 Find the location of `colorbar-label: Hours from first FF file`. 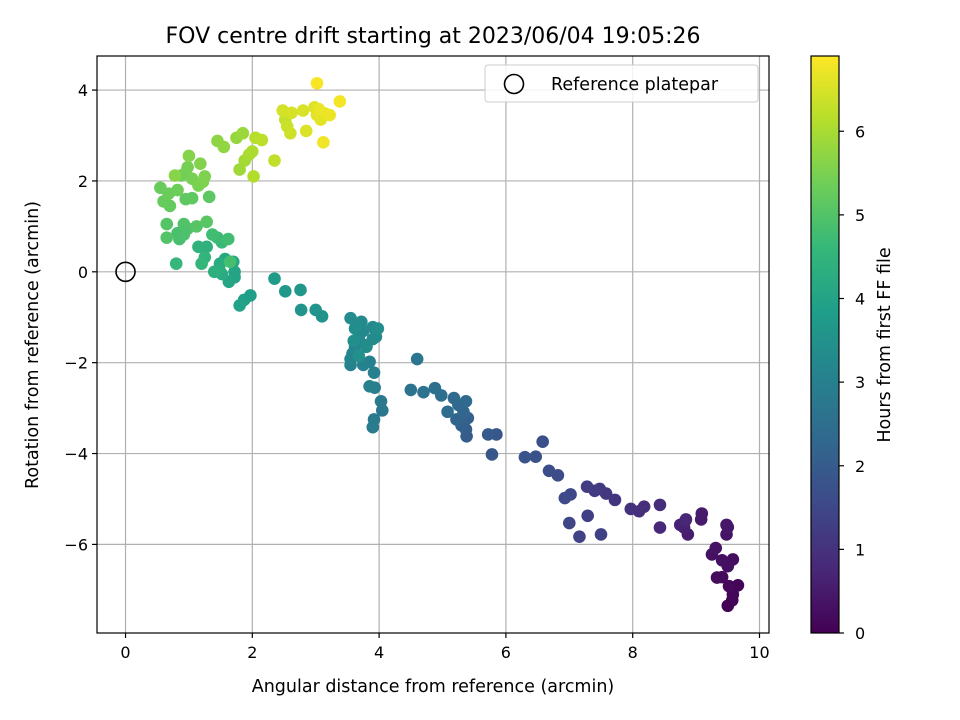

colorbar-label: Hours from first FF file is located at coordinates (885, 344).